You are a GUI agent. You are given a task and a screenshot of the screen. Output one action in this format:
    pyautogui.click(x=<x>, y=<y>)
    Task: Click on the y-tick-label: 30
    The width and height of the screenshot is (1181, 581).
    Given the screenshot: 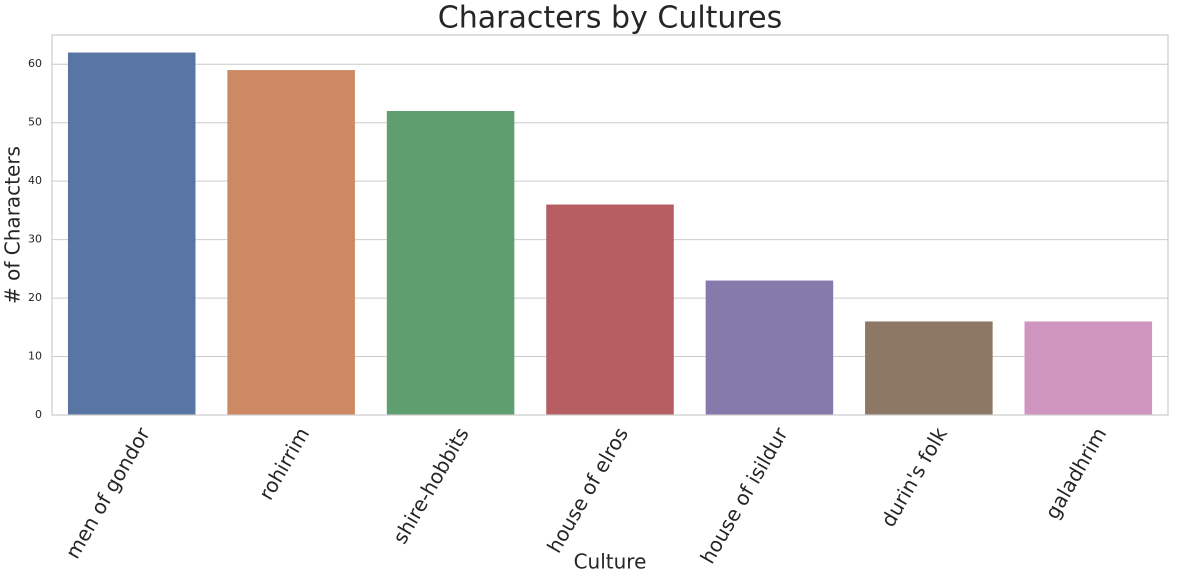 What is the action you would take?
    pyautogui.click(x=35, y=239)
    